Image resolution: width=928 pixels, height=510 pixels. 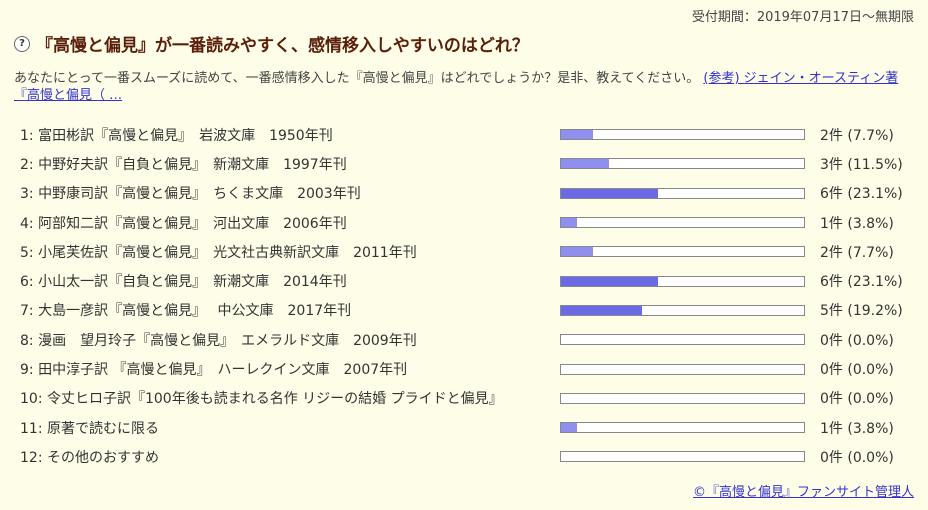 I want to click on poll-option-label: 9: 田中淳子訳 『高慢と偏見』 ハーレクイン文庫 2007年刊, so click(x=214, y=370).